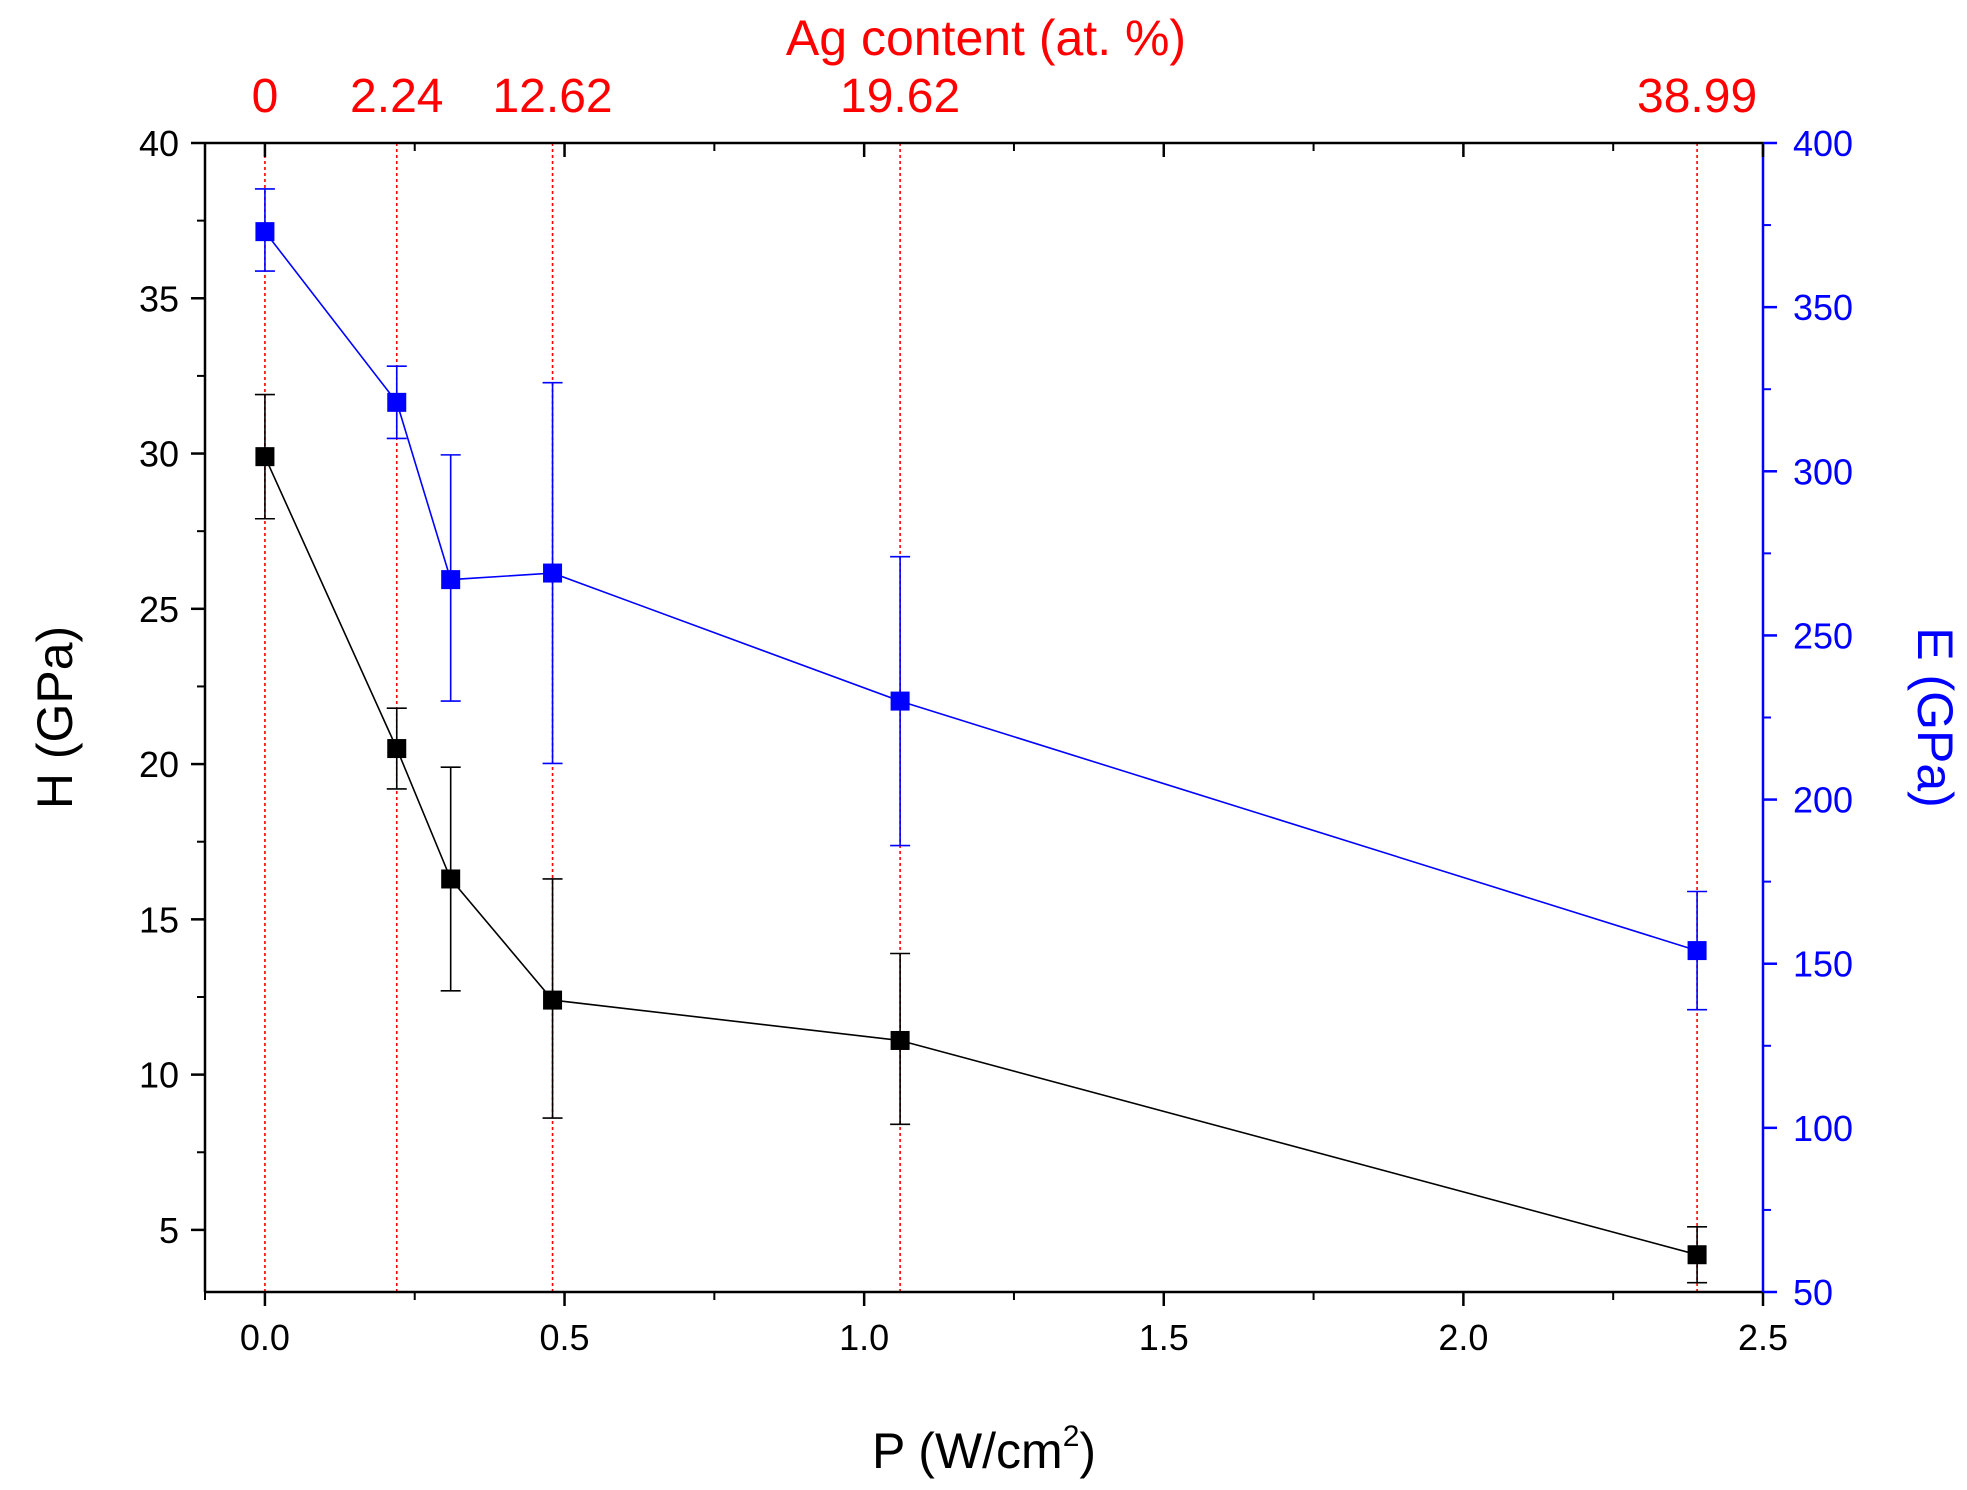 This screenshot has height=1490, width=1967. I want to click on x-tick-label-3: 1.5, so click(1164, 1337).